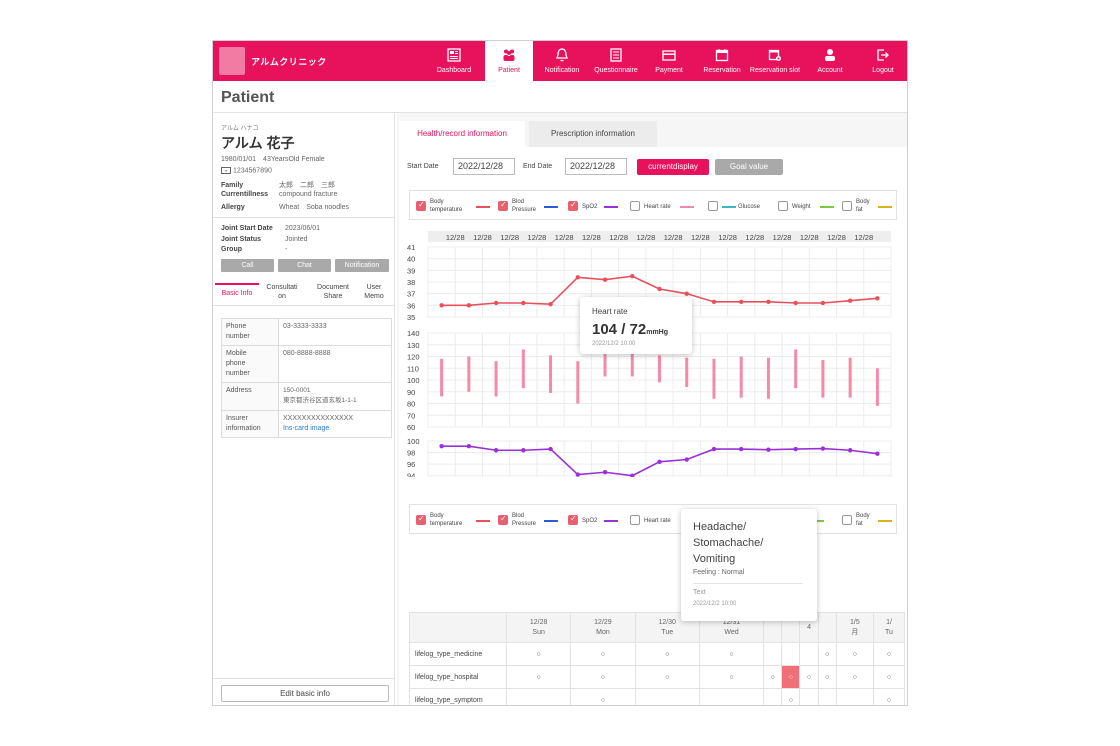  I want to click on chat-button: Chat, so click(304, 265).